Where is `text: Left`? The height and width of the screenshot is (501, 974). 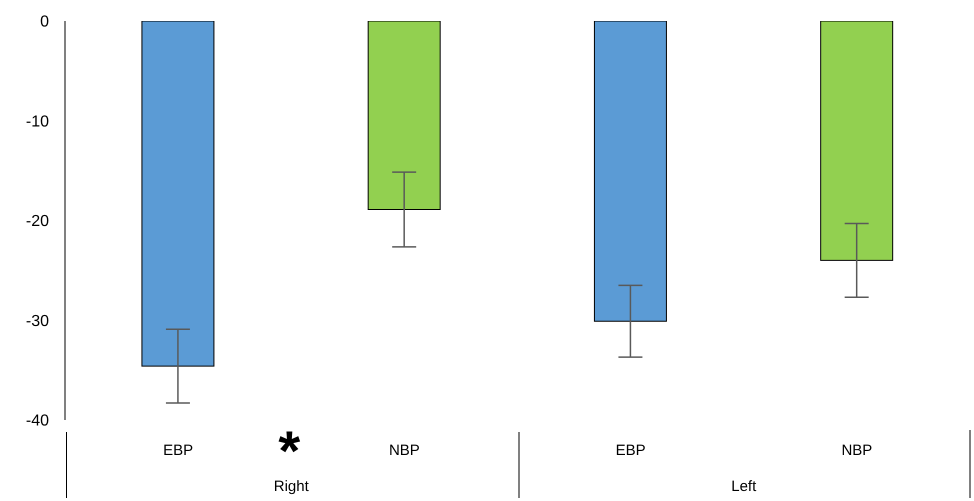 text: Left is located at coordinates (744, 486).